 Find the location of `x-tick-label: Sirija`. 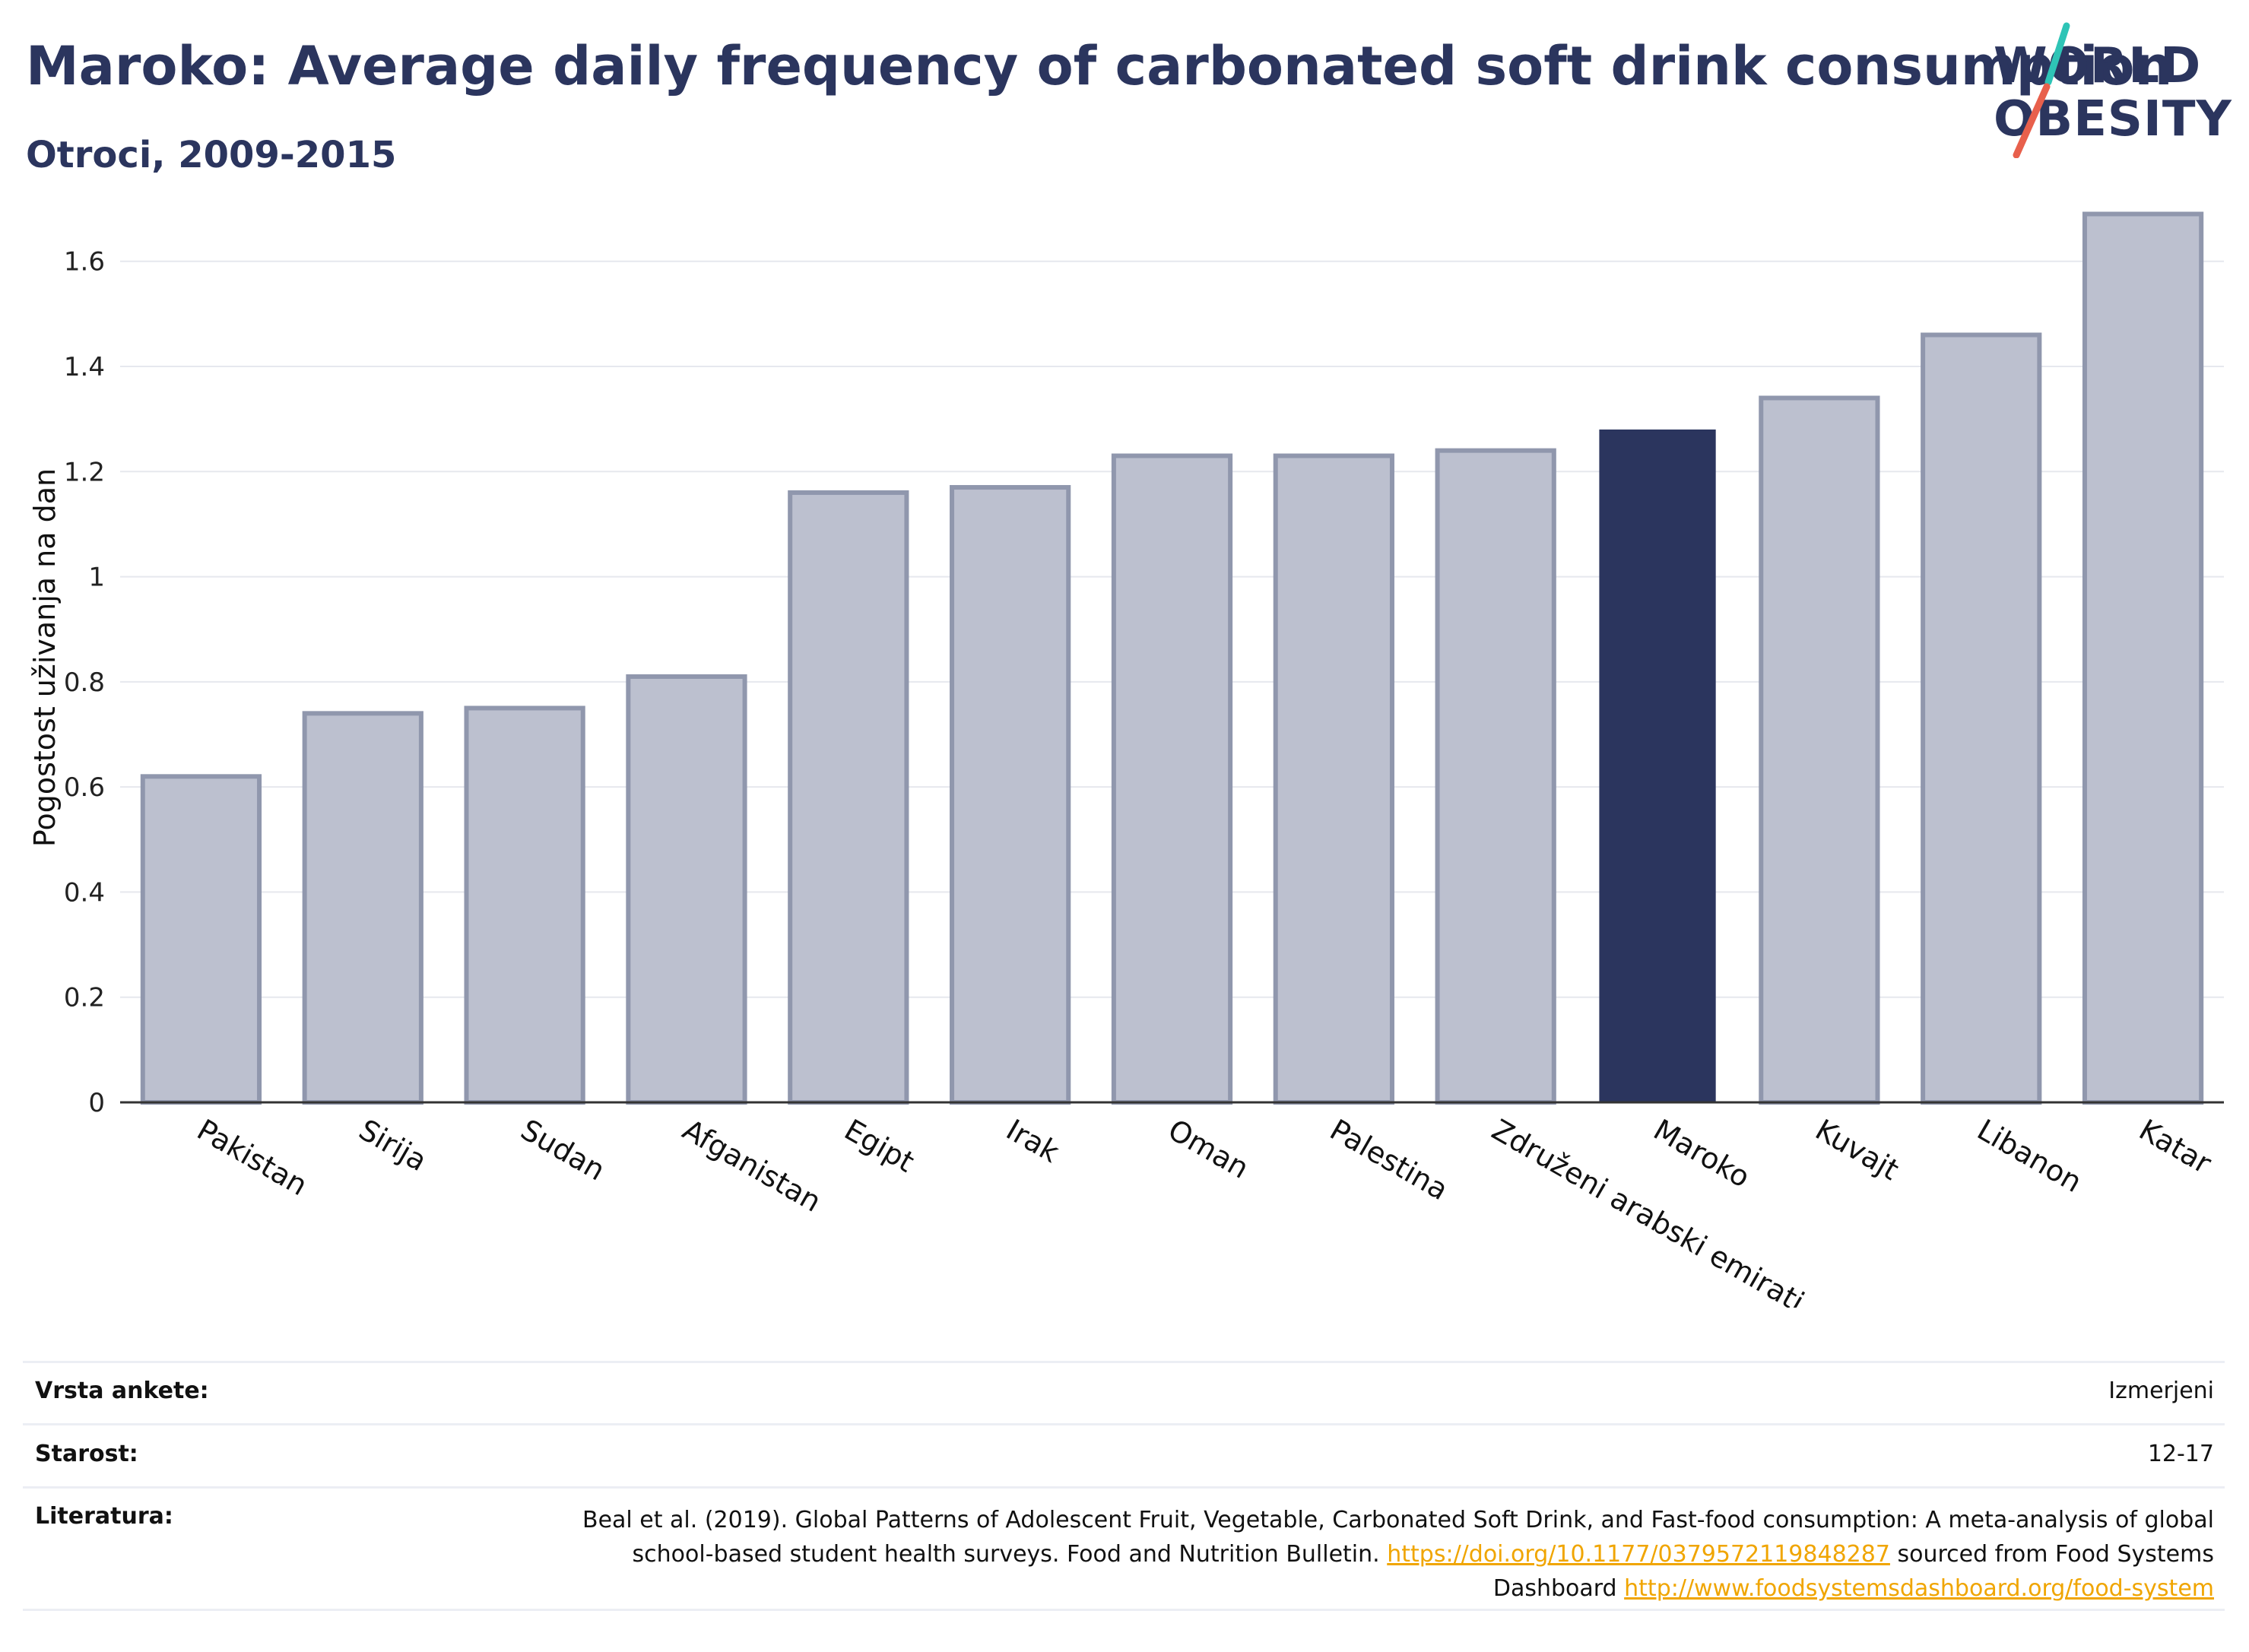

x-tick-label: Sirija is located at coordinates (393, 1145).